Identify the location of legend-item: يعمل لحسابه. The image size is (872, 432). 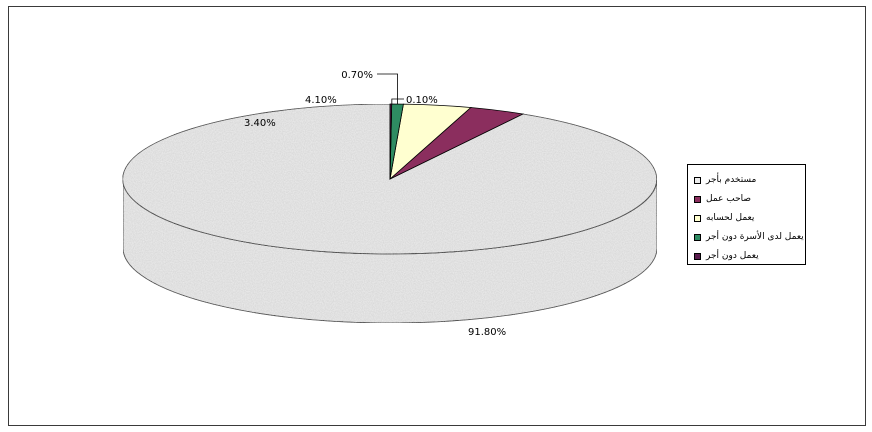
(724, 218).